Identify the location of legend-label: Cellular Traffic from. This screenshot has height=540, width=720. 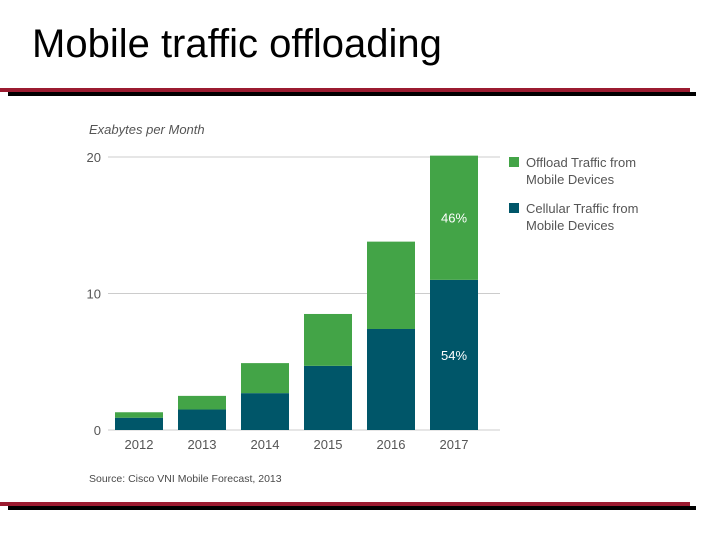
(582, 208).